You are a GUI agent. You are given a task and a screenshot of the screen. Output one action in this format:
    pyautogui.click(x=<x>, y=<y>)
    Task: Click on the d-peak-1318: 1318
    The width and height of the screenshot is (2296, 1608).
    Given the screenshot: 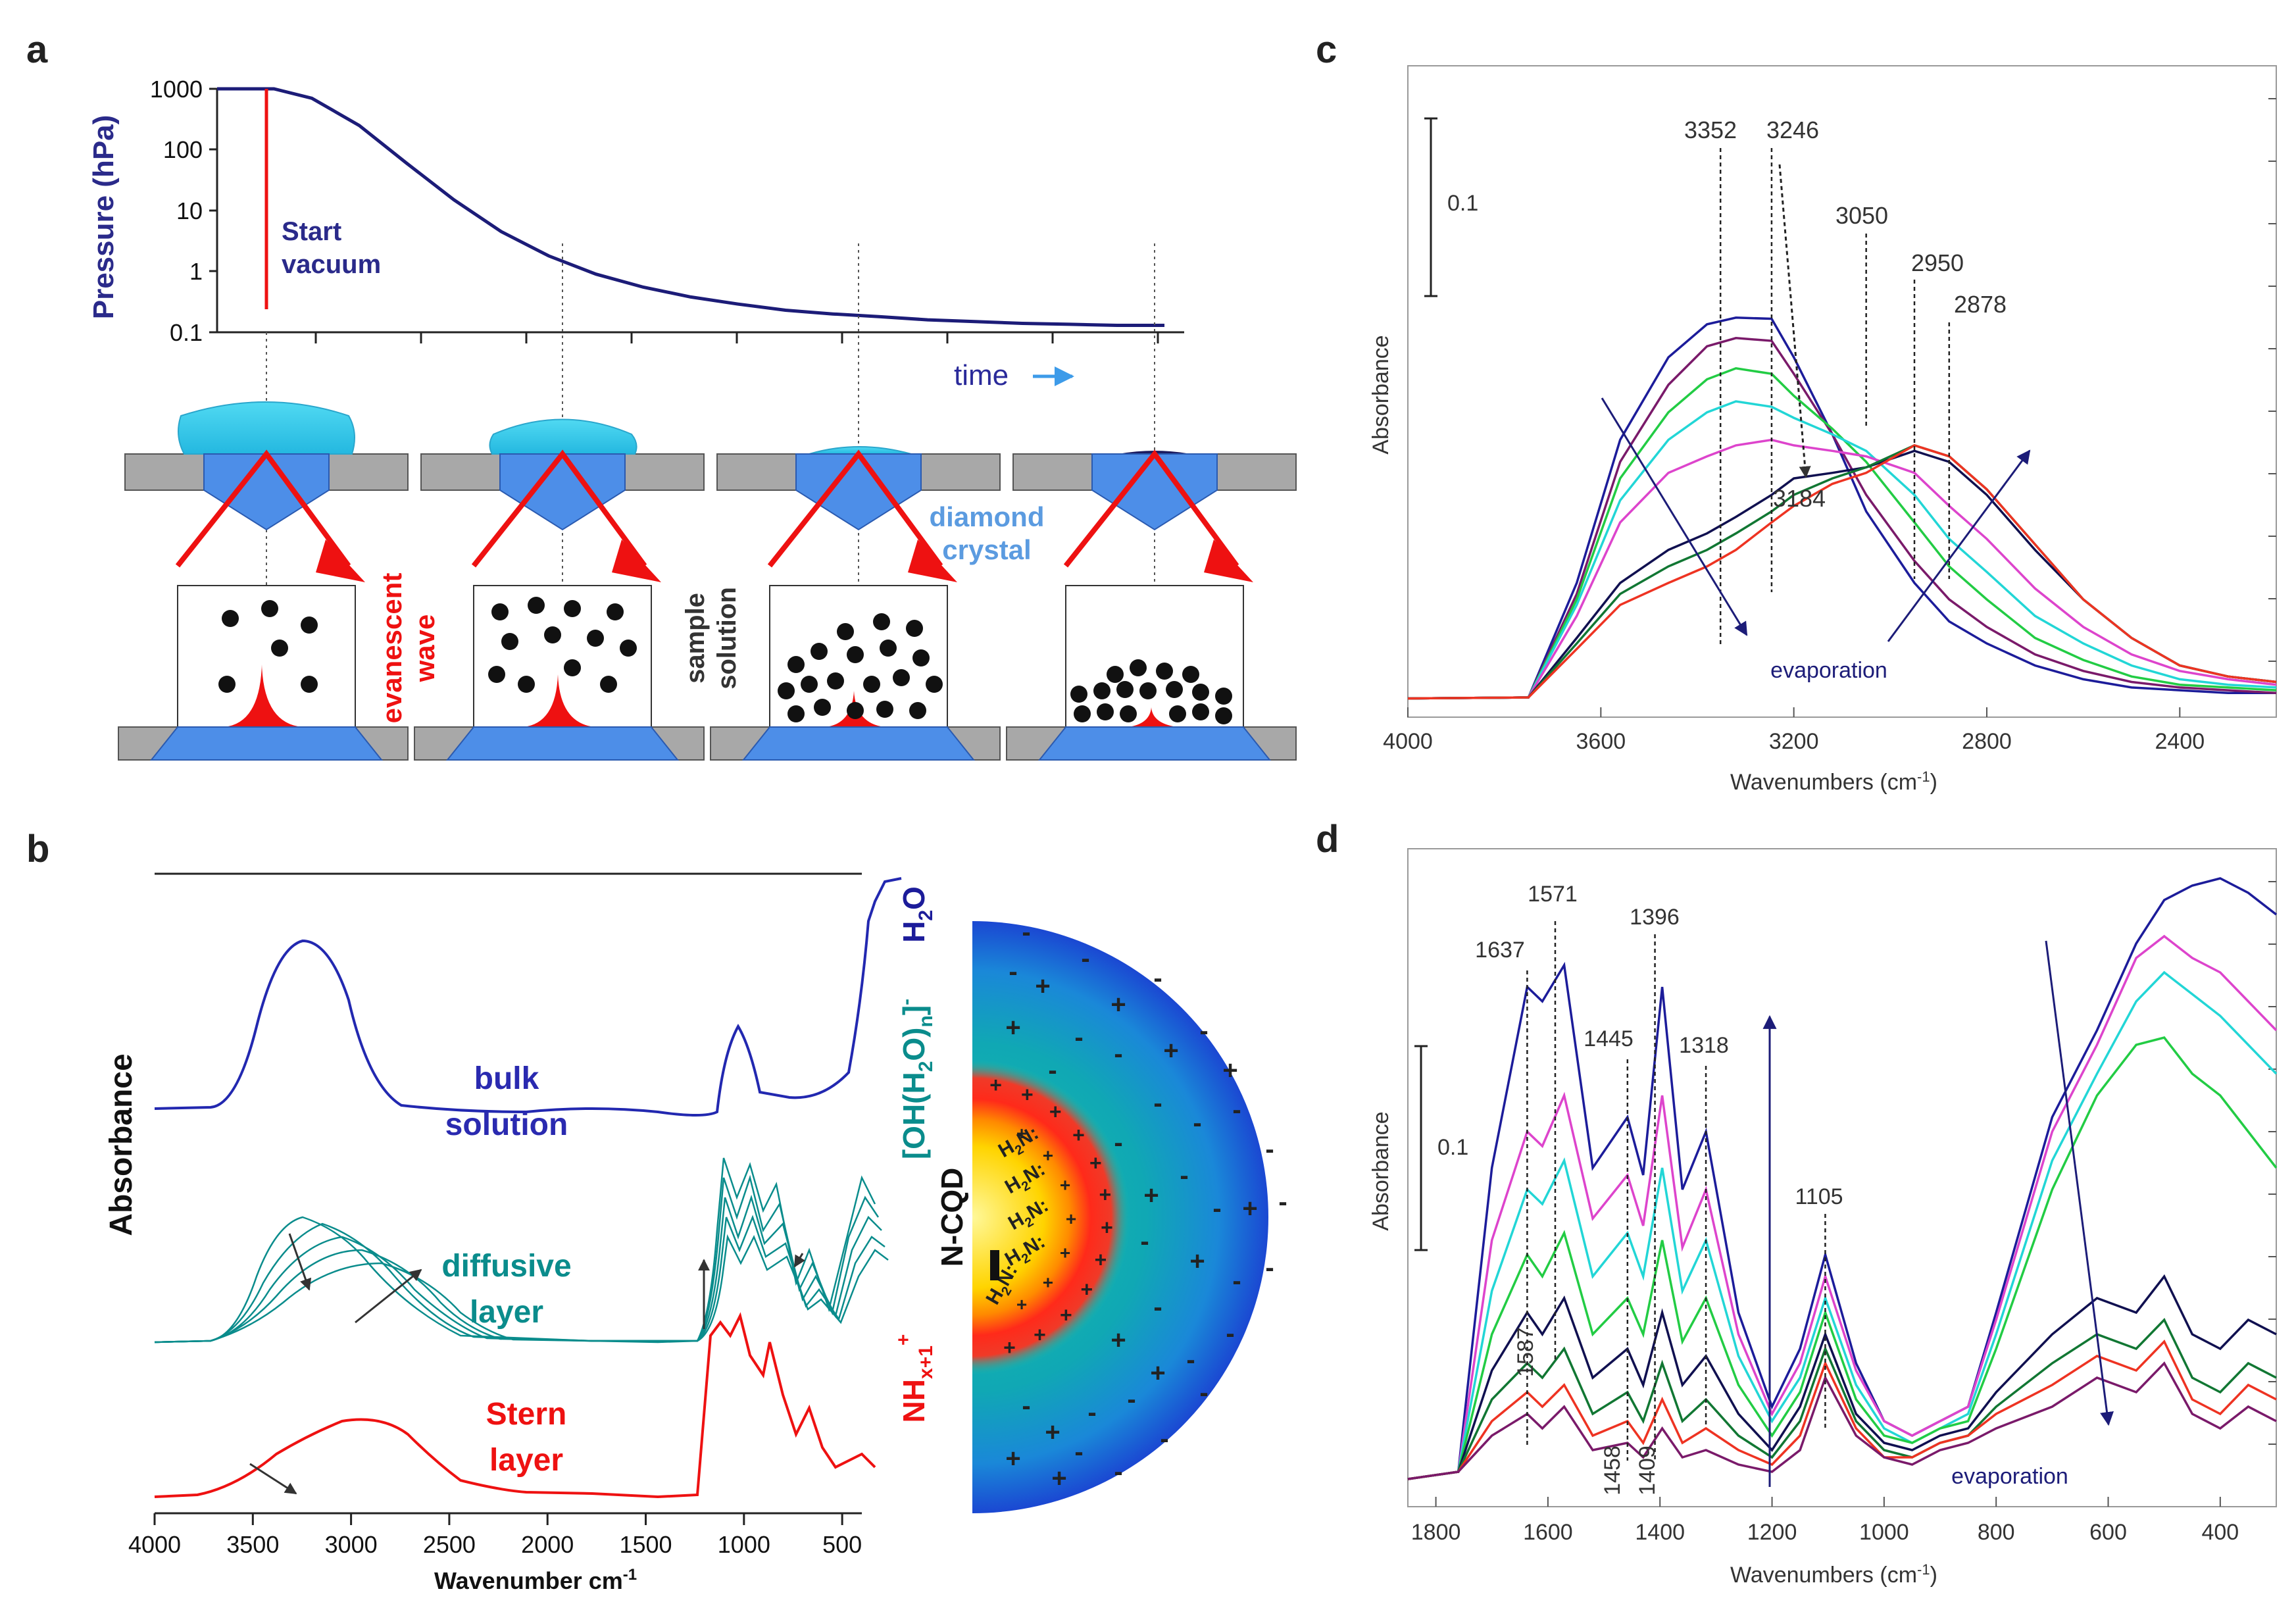 What is the action you would take?
    pyautogui.click(x=1704, y=1045)
    